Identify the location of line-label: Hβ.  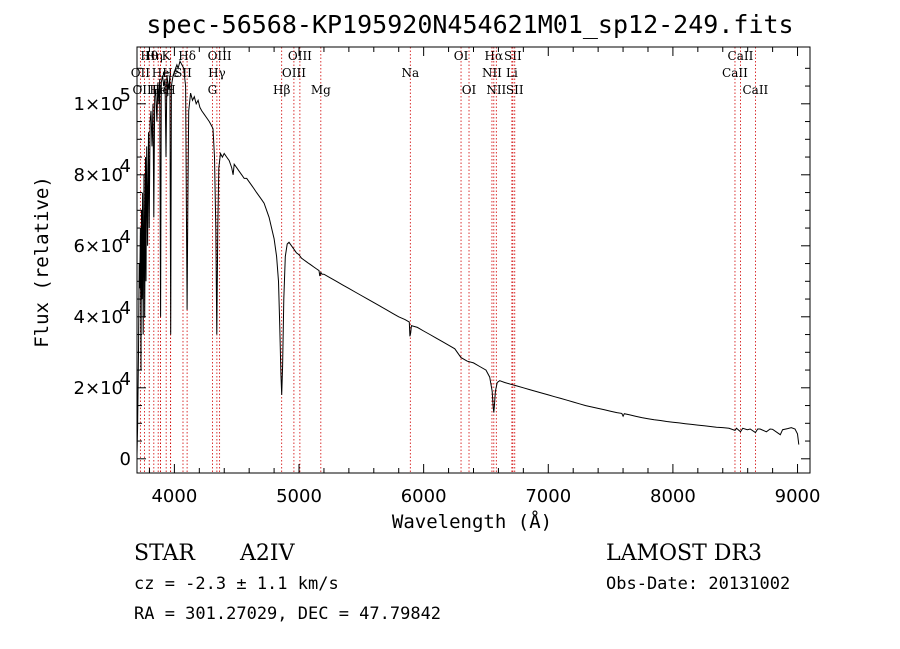
(281, 90).